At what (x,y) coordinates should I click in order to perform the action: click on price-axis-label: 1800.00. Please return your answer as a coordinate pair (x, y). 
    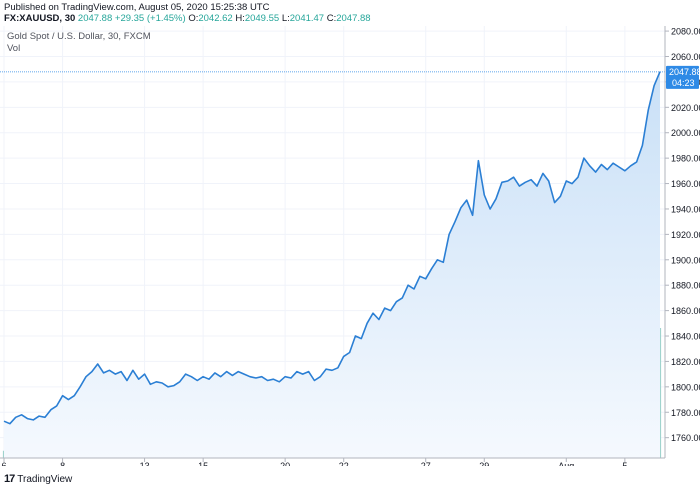
    Looking at the image, I should click on (685, 387).